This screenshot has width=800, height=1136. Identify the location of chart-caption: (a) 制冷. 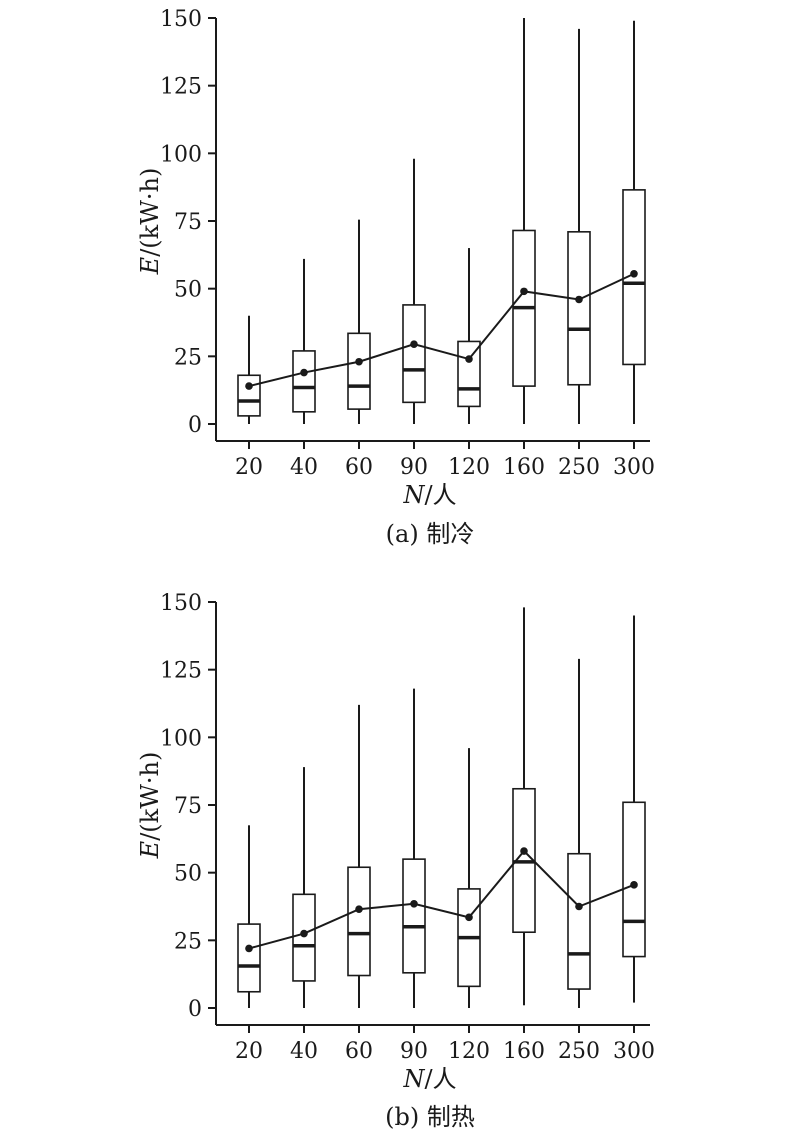
(430, 534).